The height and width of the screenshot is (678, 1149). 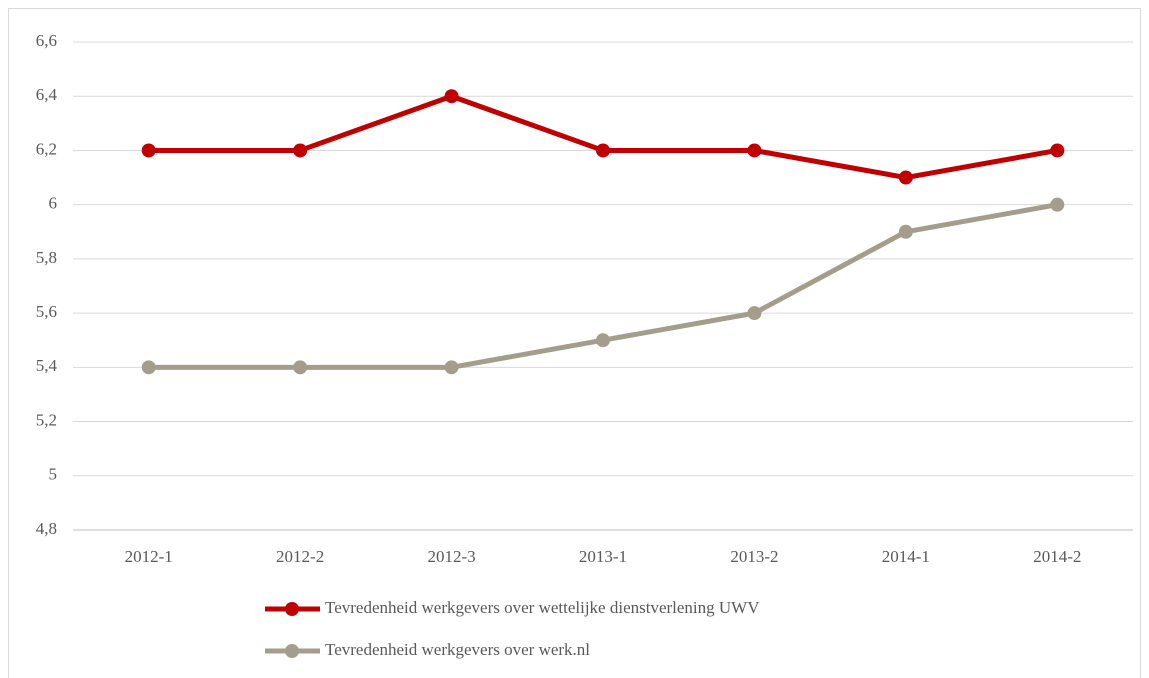 I want to click on x-tick-label: 2012-2, so click(x=300, y=556).